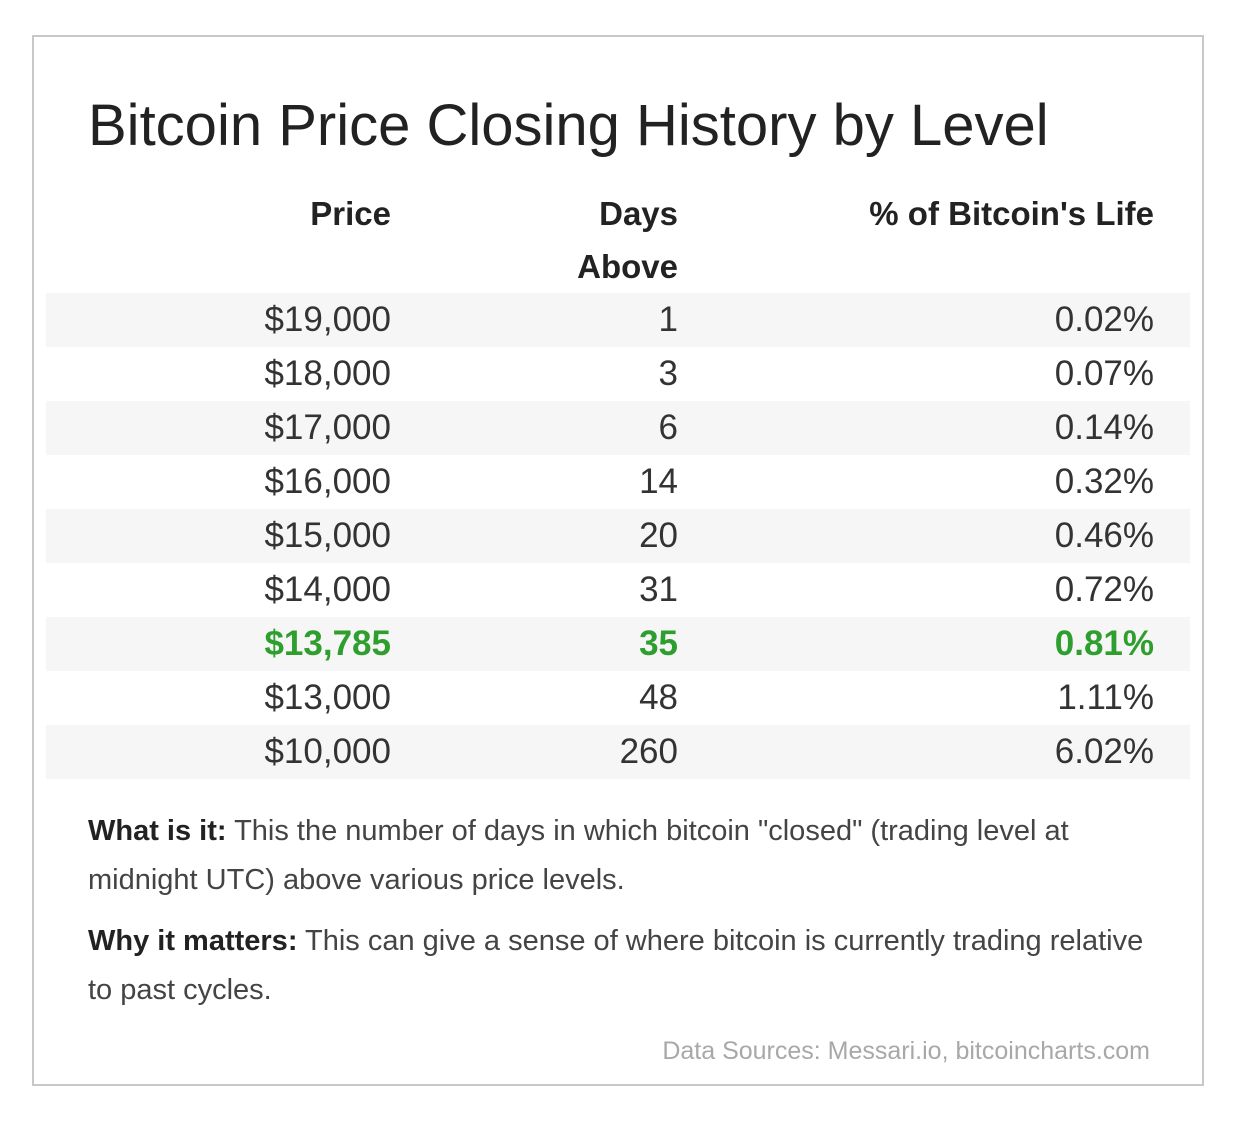  I want to click on days-above-cell: 260, so click(648, 751).